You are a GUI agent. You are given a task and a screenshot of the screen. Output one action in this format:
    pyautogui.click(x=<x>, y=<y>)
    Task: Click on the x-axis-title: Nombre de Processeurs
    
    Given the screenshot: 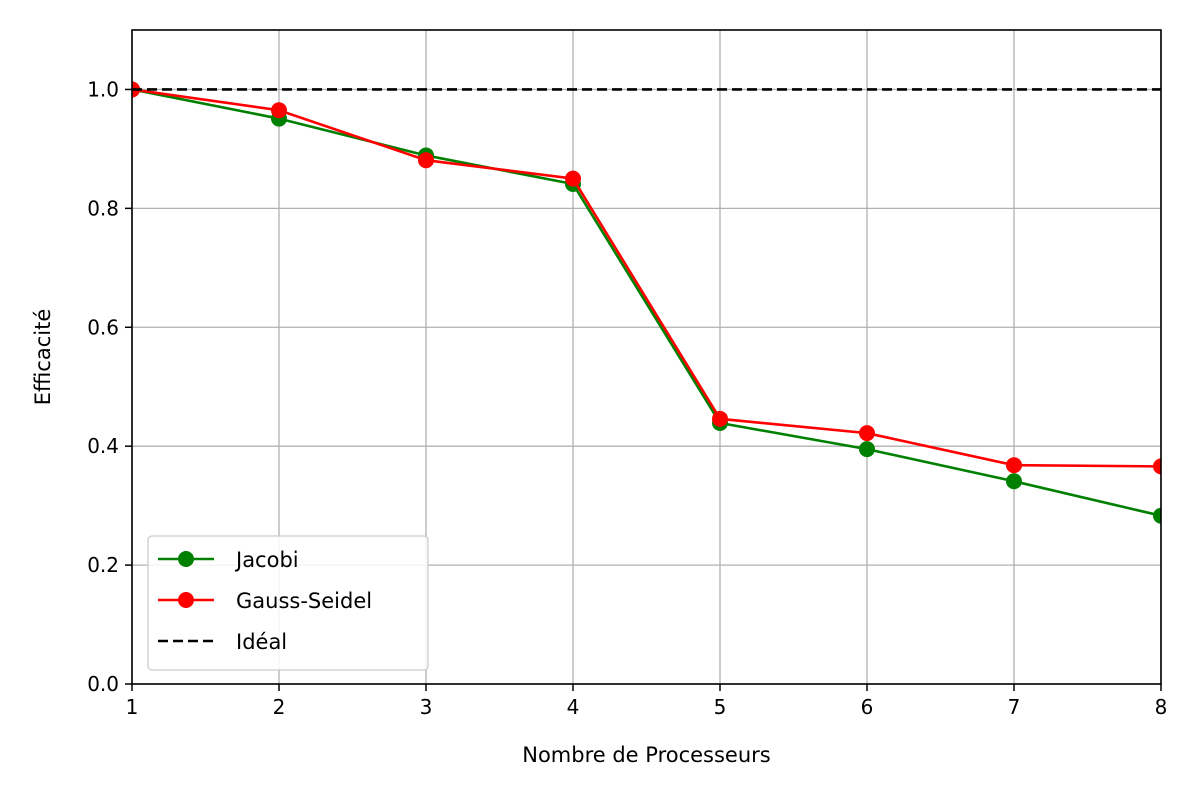 What is the action you would take?
    pyautogui.click(x=646, y=755)
    